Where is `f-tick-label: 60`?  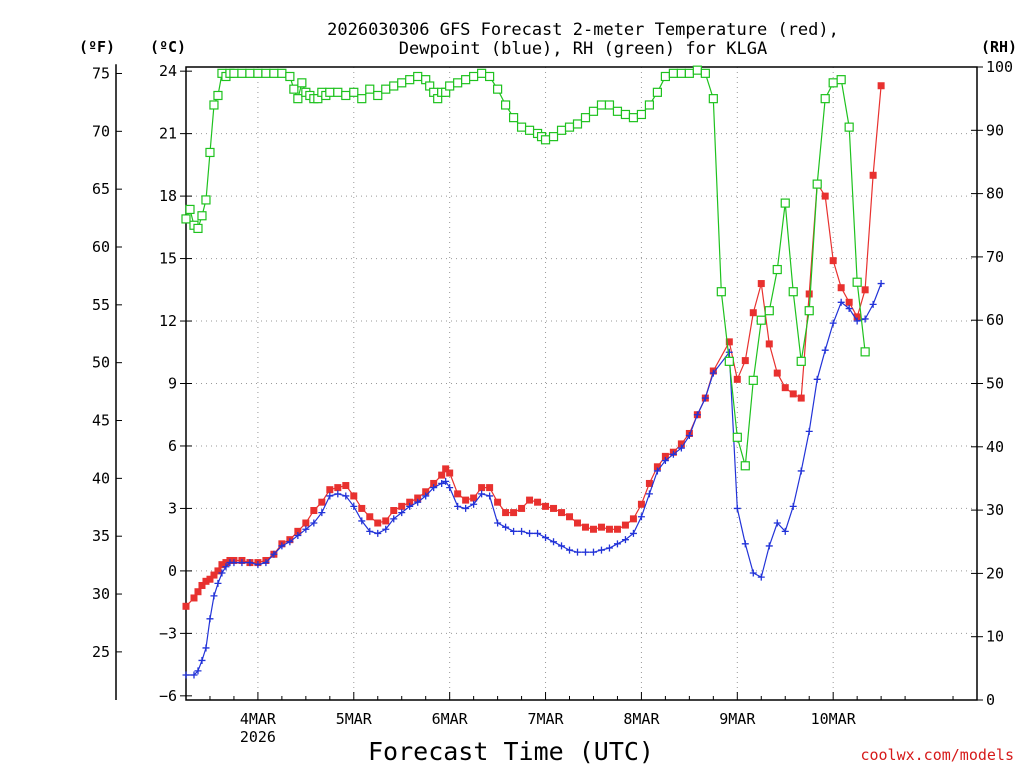
f-tick-label: 60 is located at coordinates (101, 247).